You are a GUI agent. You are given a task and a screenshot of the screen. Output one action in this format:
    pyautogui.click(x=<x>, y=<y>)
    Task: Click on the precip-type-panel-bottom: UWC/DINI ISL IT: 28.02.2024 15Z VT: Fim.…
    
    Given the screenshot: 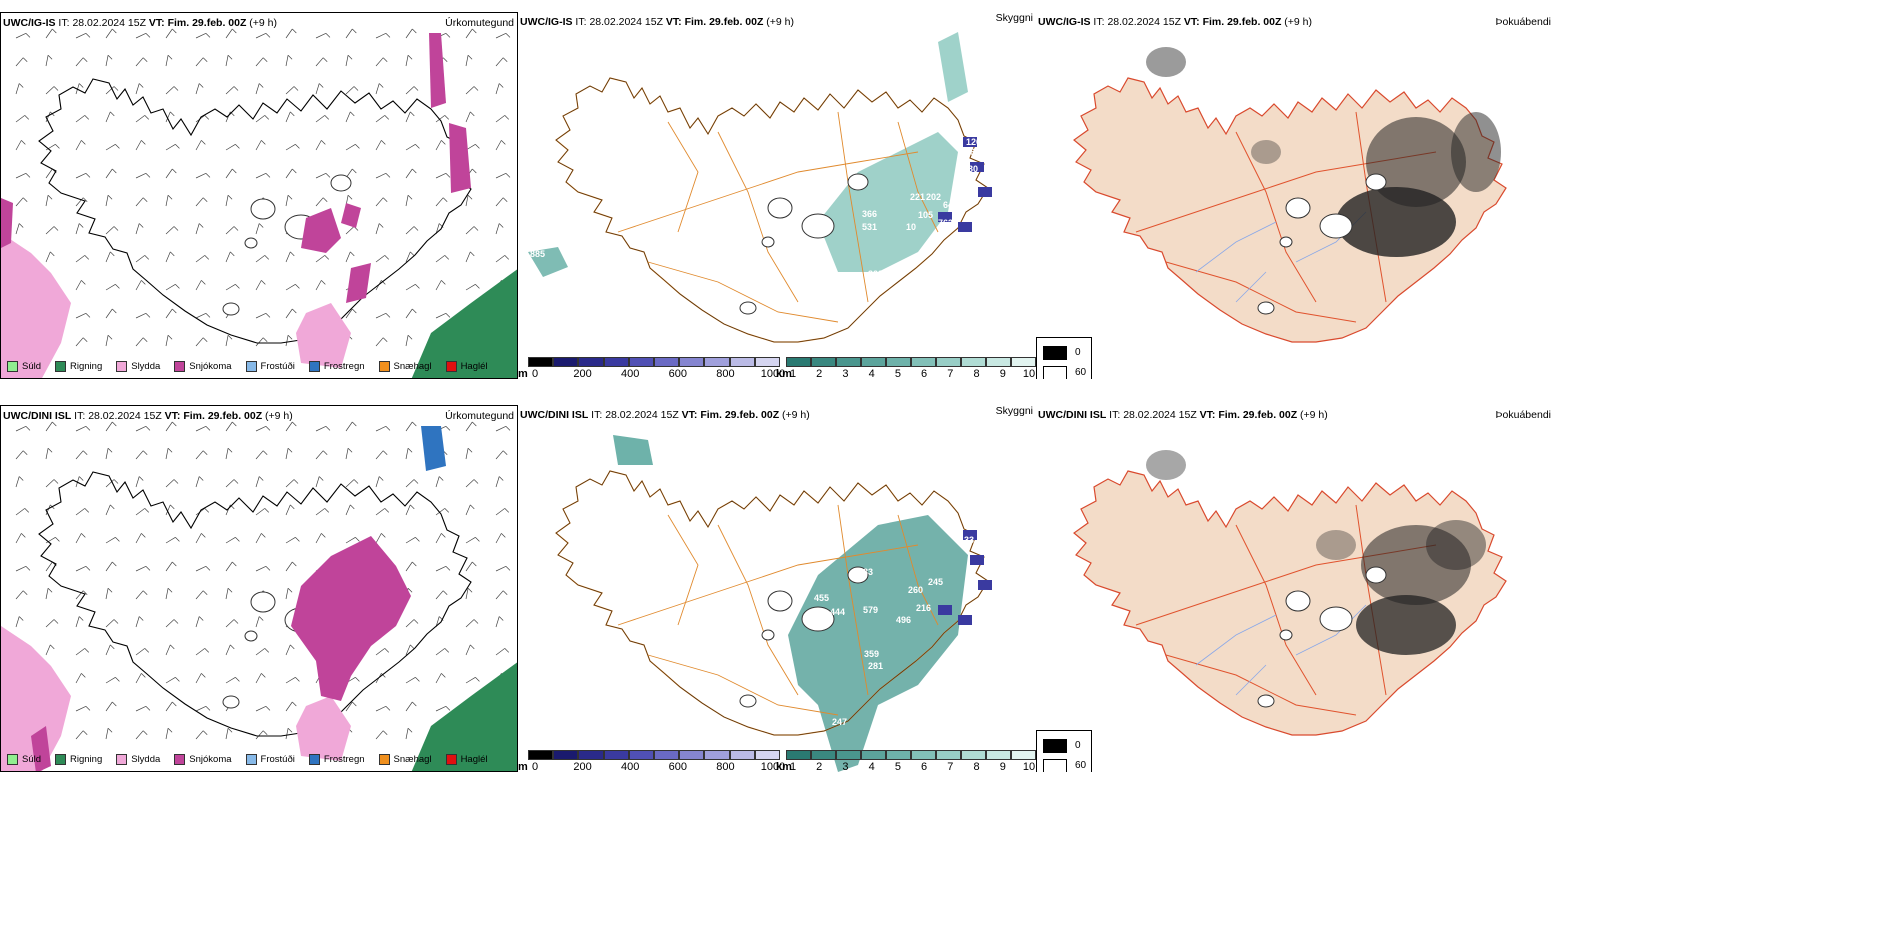 What is the action you would take?
    pyautogui.click(x=259, y=588)
    